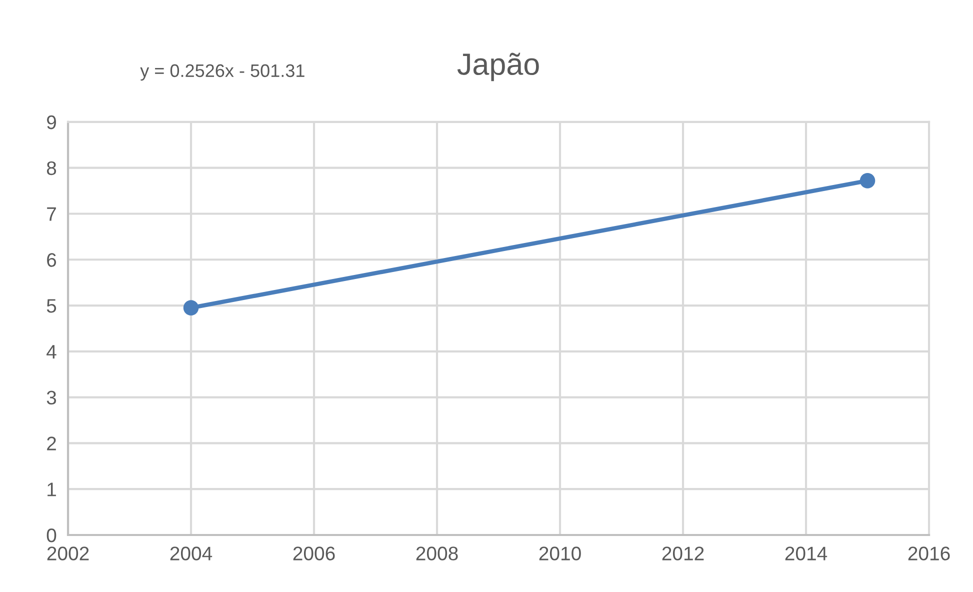 The width and height of the screenshot is (973, 592). What do you see at coordinates (68, 553) in the screenshot?
I see `x-tick-label: 2002` at bounding box center [68, 553].